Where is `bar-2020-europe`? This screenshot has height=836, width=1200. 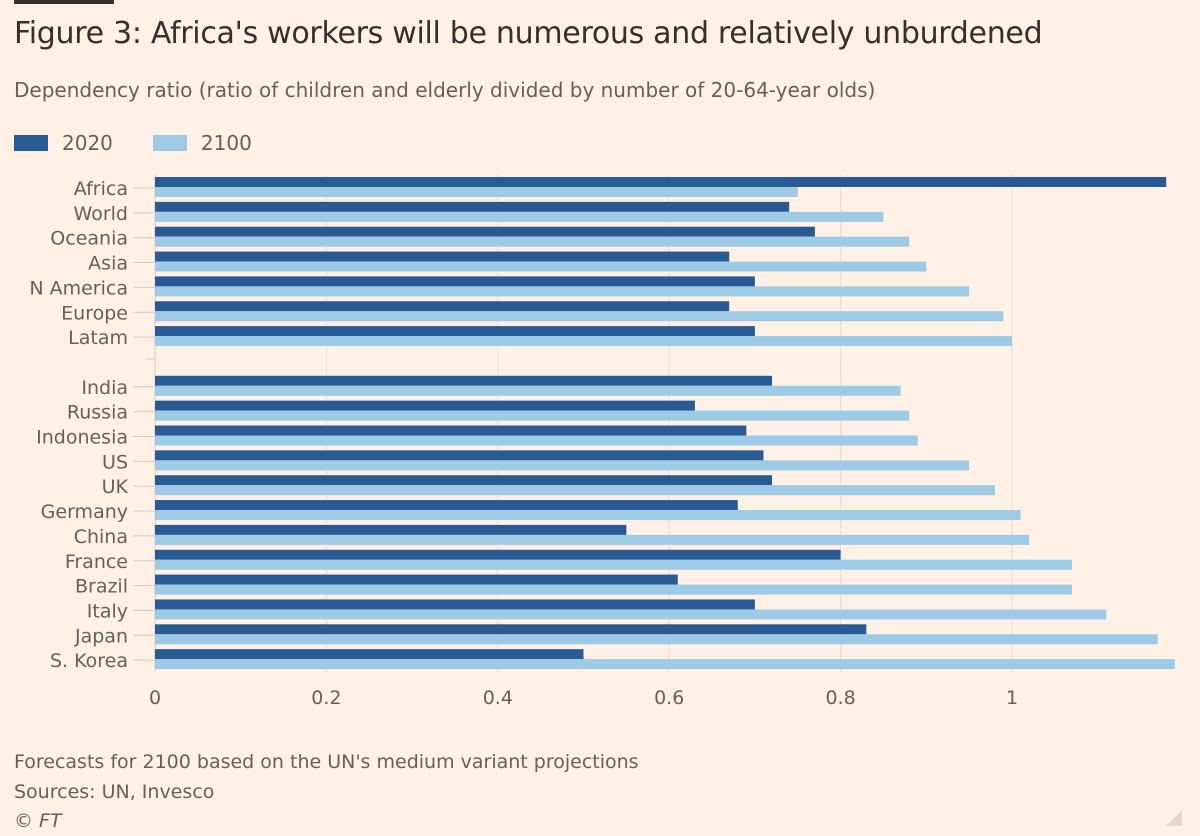
bar-2020-europe is located at coordinates (442, 306).